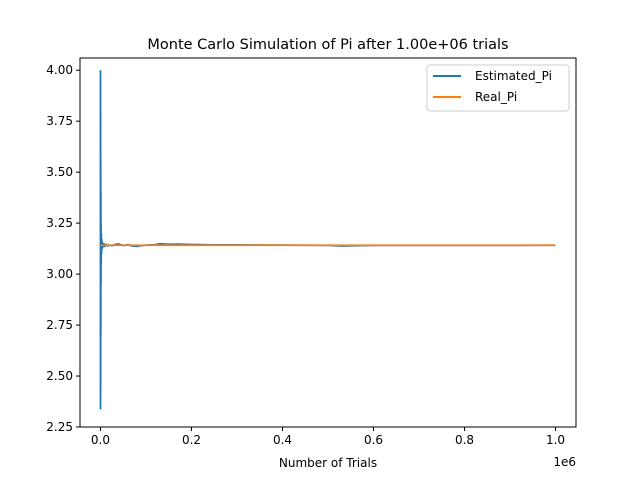  I want to click on x-tick-label: 0.6, so click(373, 440).